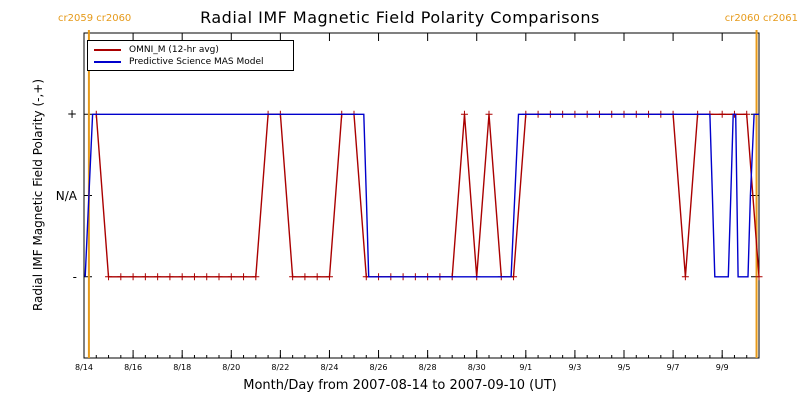 Image resolution: width=800 pixels, height=400 pixels. What do you see at coordinates (329, 367) in the screenshot?
I see `x-tick-label: 8/24` at bounding box center [329, 367].